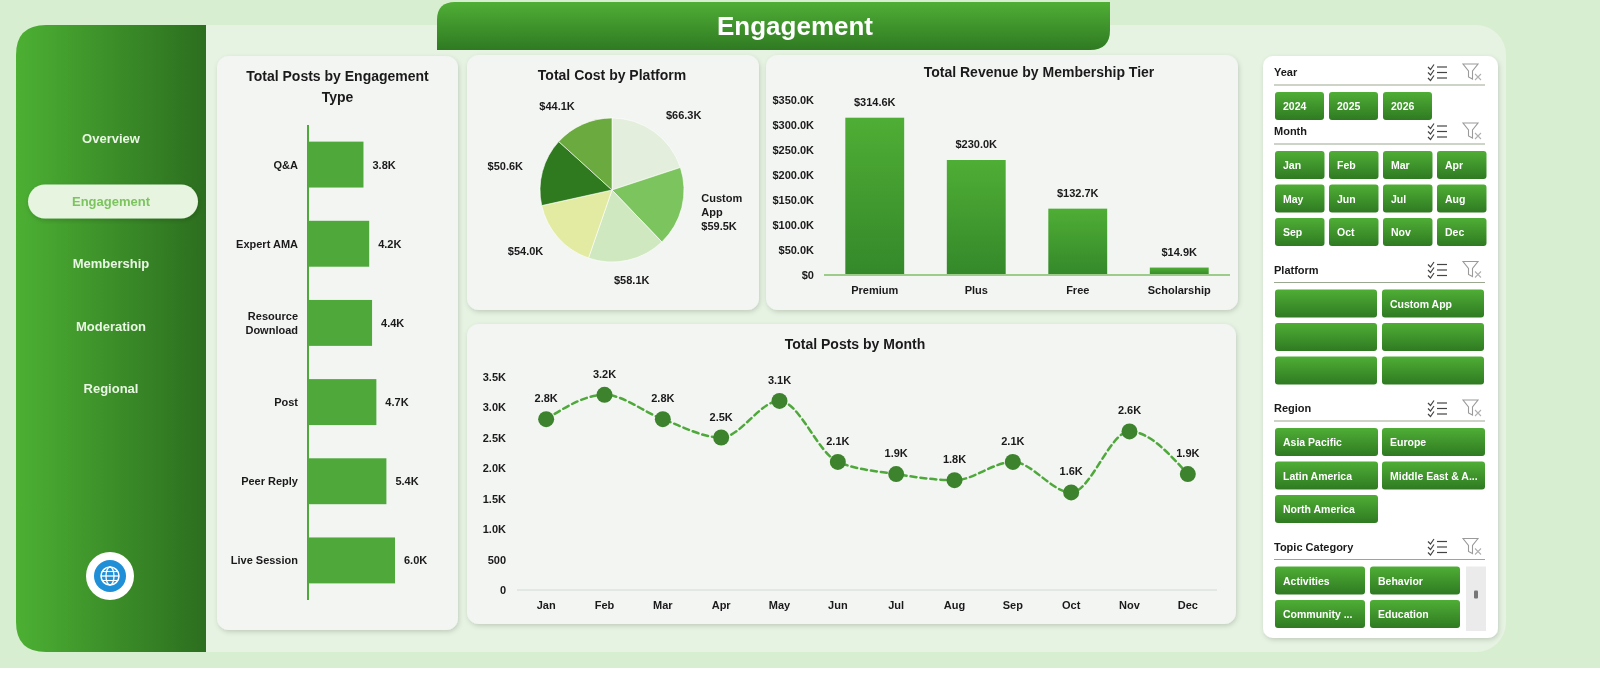 The width and height of the screenshot is (1600, 686). Describe the element at coordinates (393, 322) in the screenshot. I see `data-label: 4.4K` at that location.